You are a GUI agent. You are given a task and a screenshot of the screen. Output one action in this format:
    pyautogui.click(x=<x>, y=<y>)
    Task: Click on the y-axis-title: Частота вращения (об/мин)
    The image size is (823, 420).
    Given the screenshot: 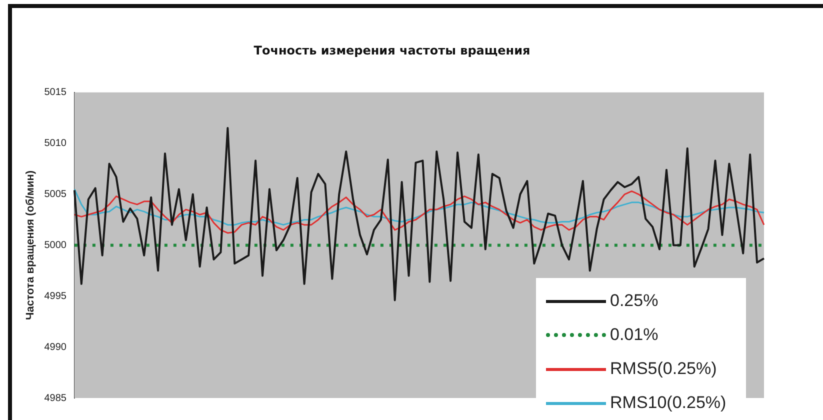 What is the action you would take?
    pyautogui.click(x=30, y=245)
    